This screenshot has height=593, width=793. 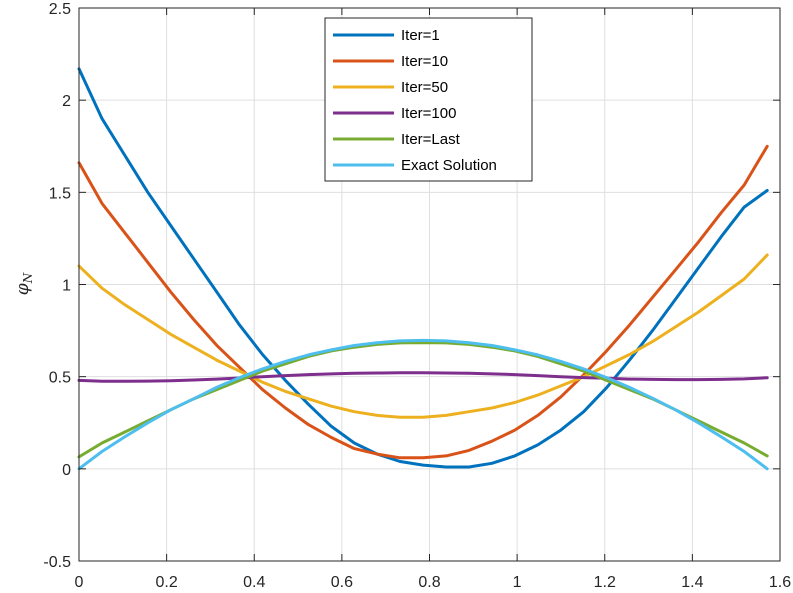 I want to click on x-axis-tick-labels: 0 0.2 0.4 0.6 0.8 1 1.2 1.4 1.6, so click(x=433, y=582).